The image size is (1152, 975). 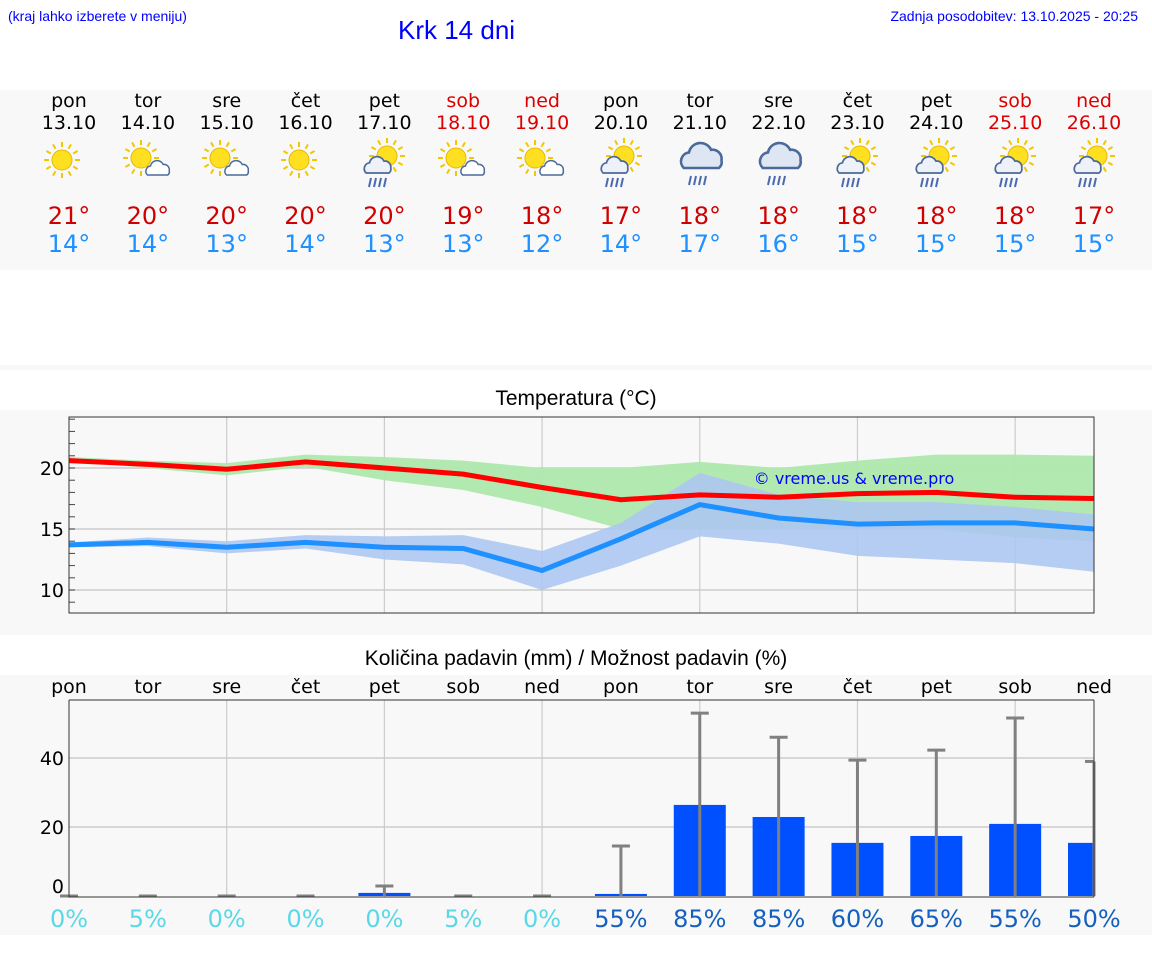 I want to click on precip-day-label: pon, so click(x=621, y=687).